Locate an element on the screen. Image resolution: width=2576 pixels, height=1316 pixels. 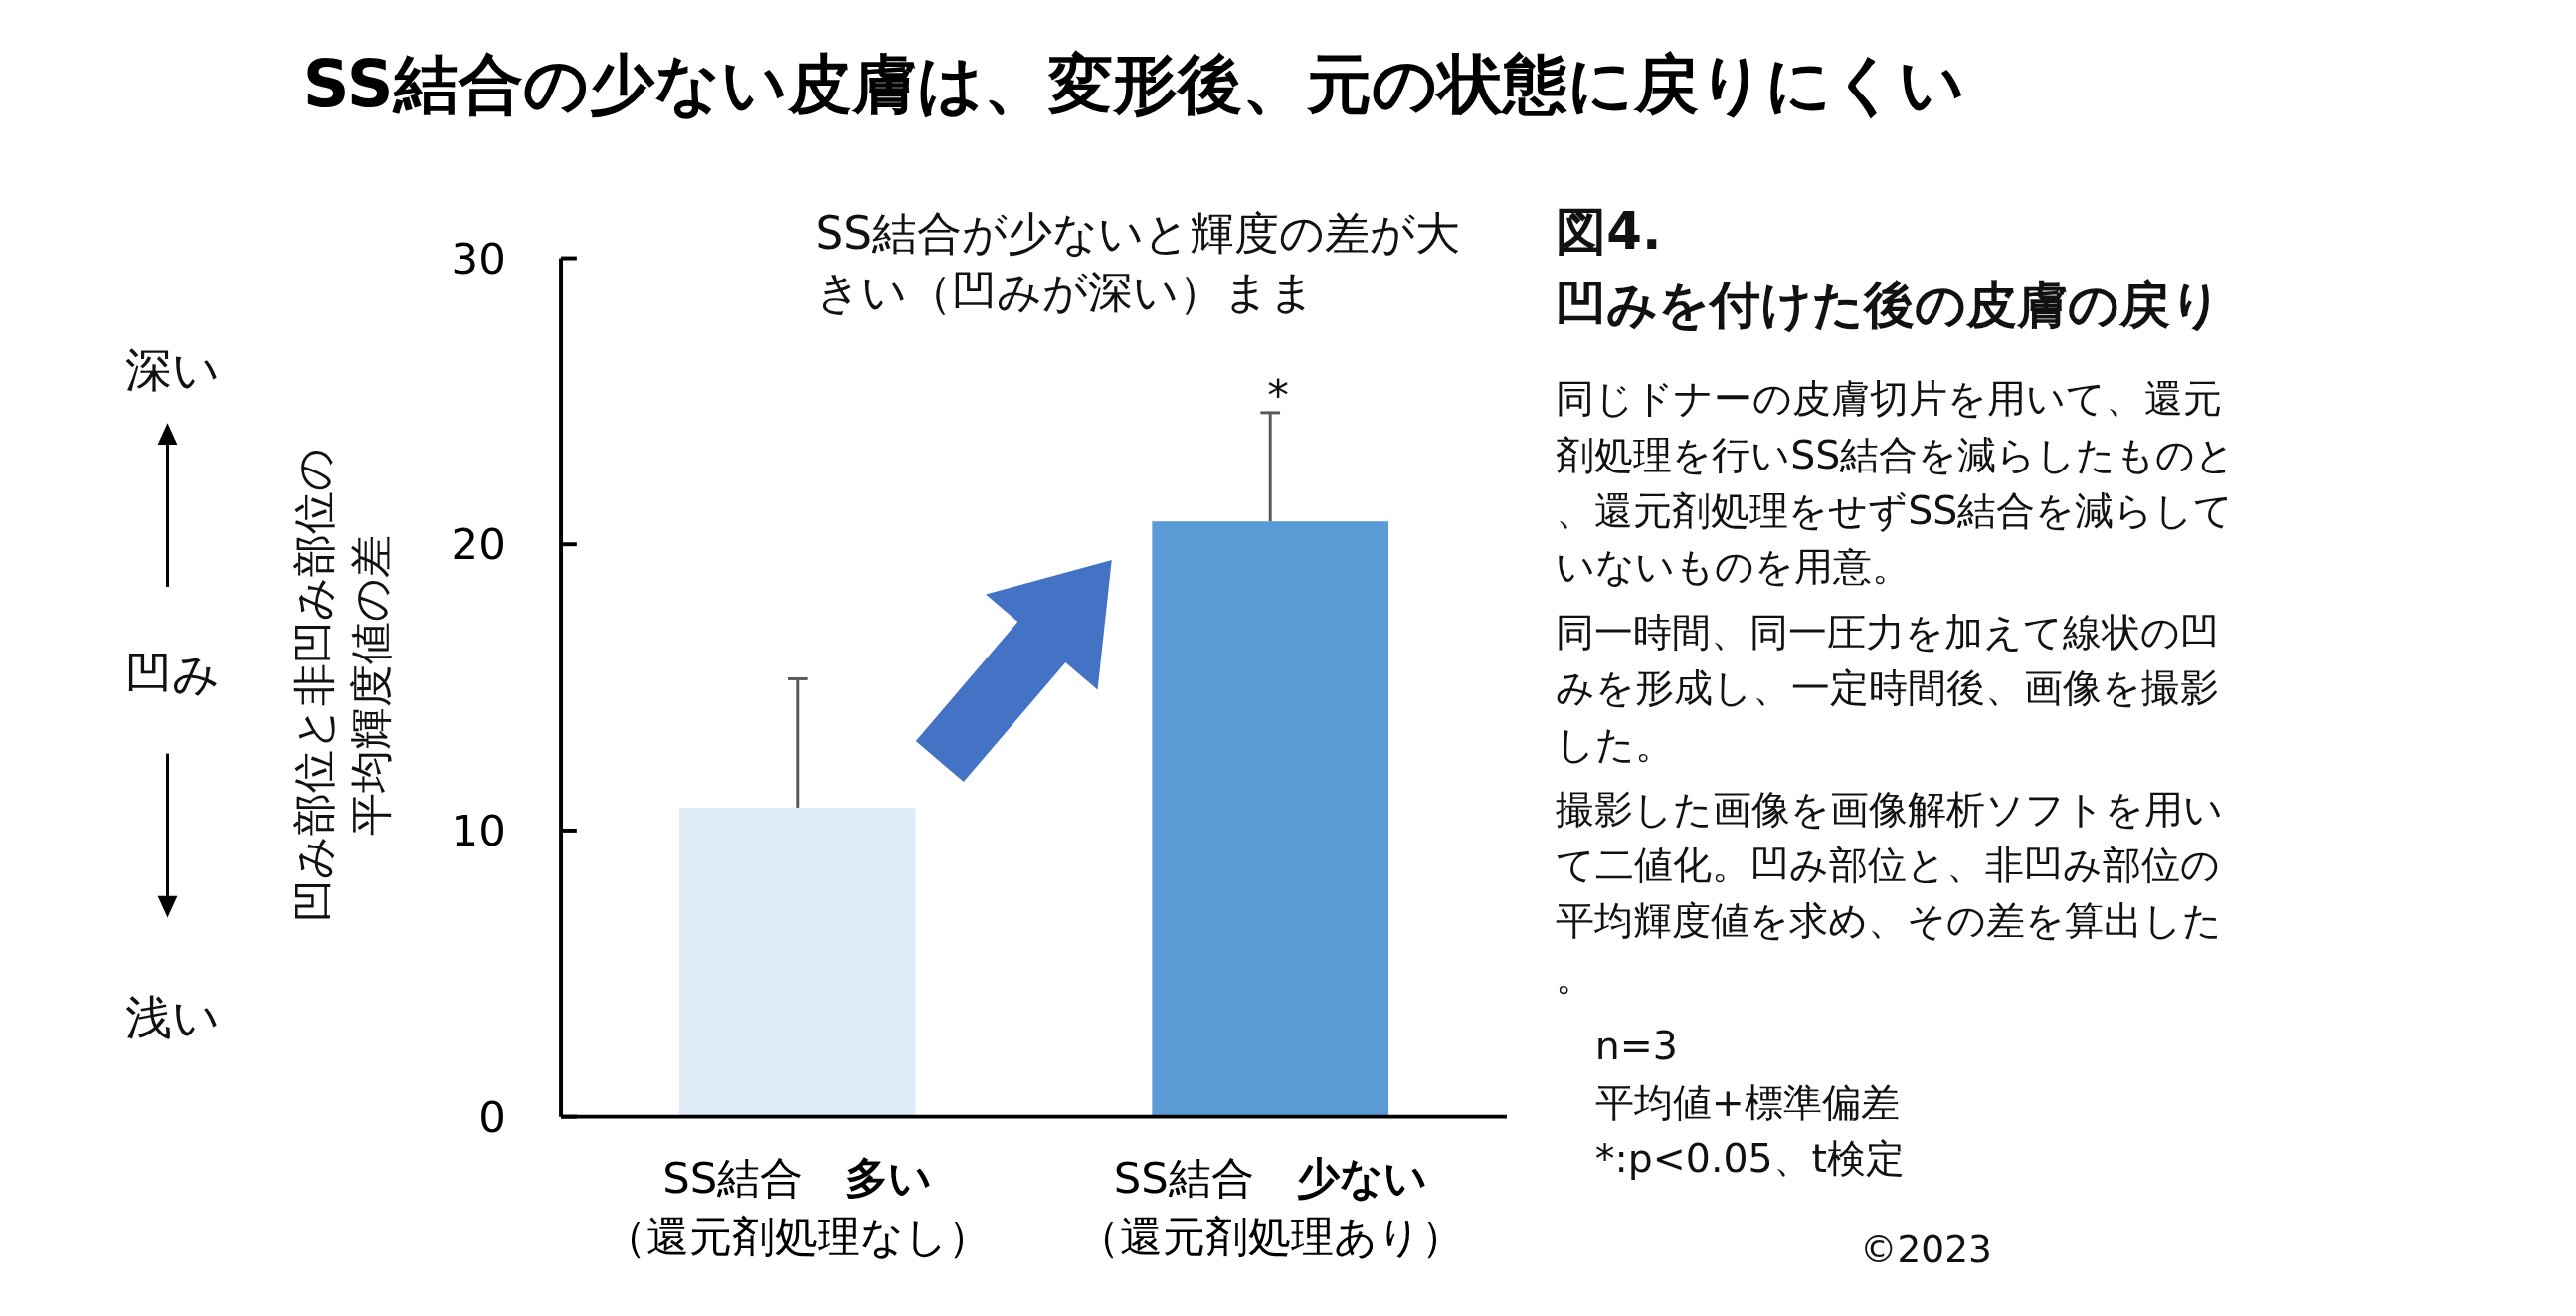
y-tick-label: 30 is located at coordinates (478, 258).